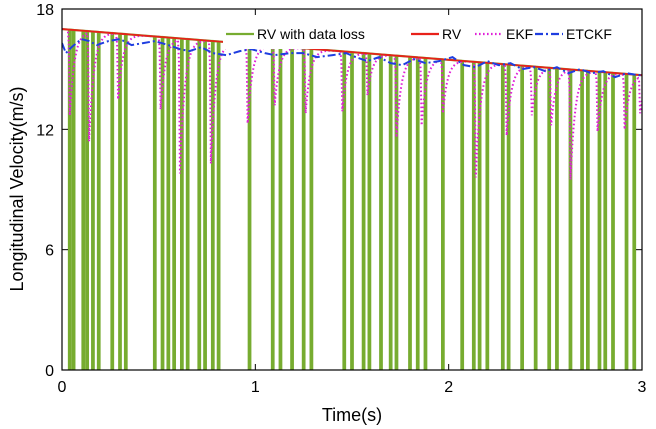  Describe the element at coordinates (519, 34) in the screenshot. I see `legend-label: EKF` at that location.